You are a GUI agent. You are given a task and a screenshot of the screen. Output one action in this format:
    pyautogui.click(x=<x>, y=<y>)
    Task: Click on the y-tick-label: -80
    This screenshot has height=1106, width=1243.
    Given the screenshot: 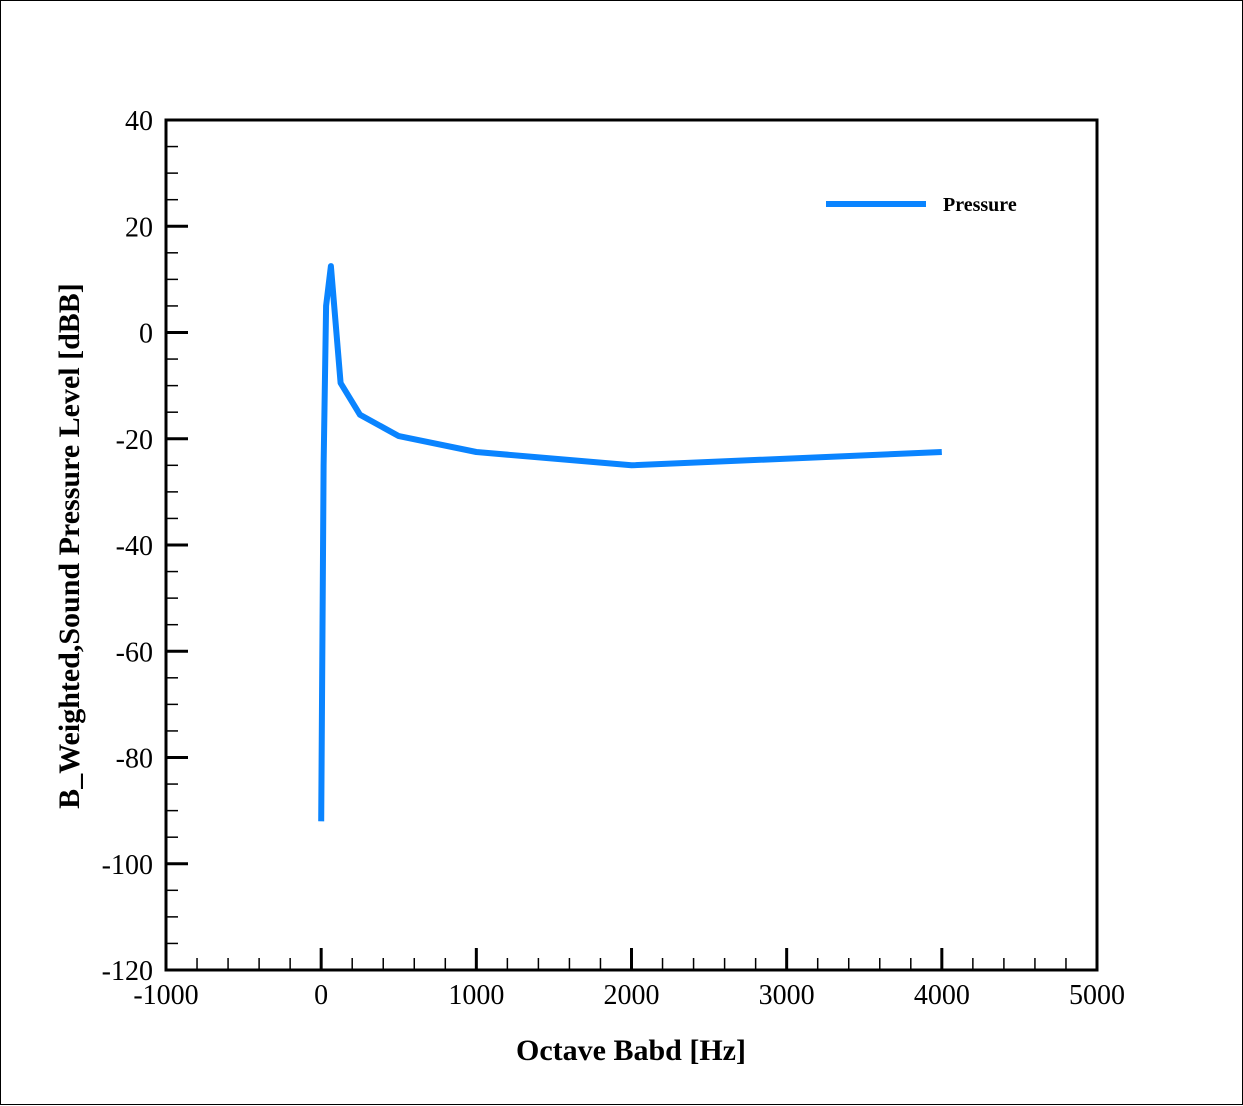 What is the action you would take?
    pyautogui.click(x=134, y=759)
    